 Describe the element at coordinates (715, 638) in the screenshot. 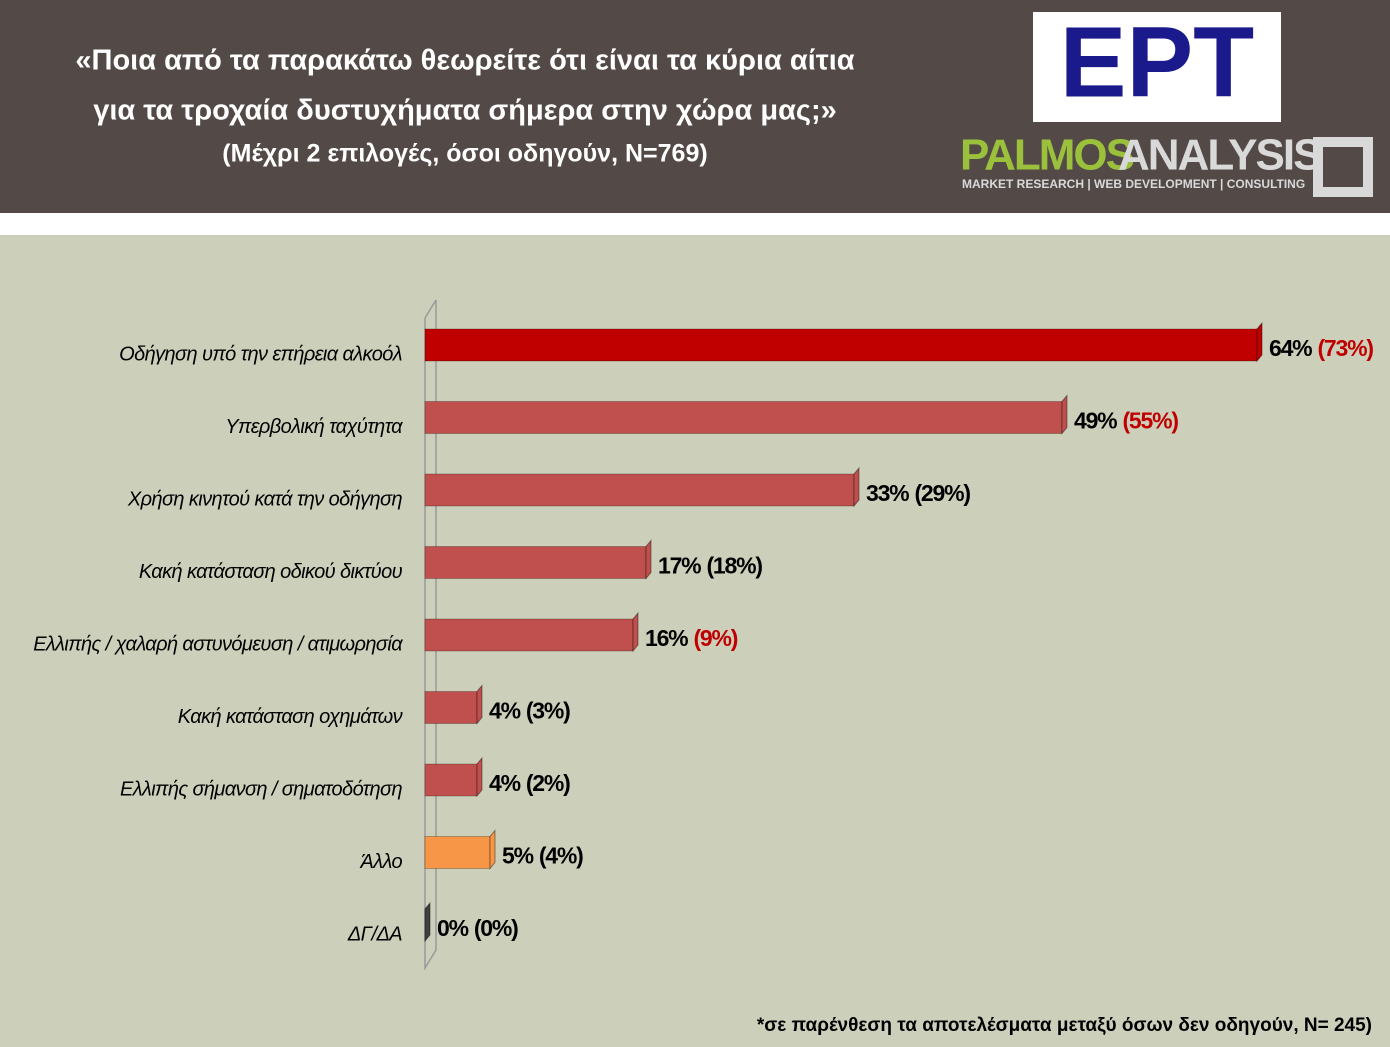

I see `non-driver-label: (9%)` at that location.